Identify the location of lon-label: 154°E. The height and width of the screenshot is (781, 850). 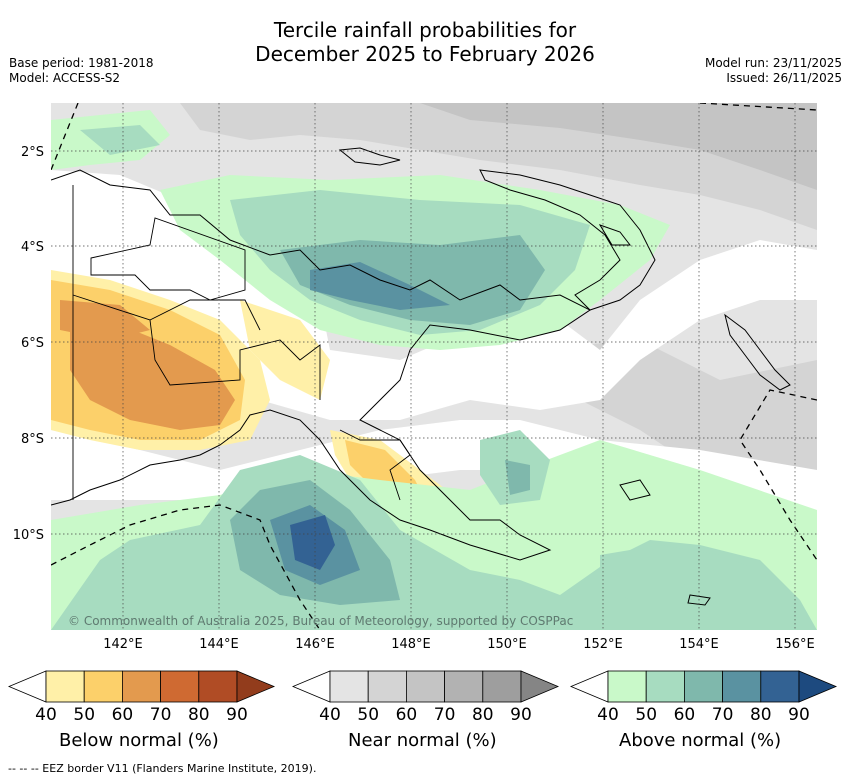
(699, 644).